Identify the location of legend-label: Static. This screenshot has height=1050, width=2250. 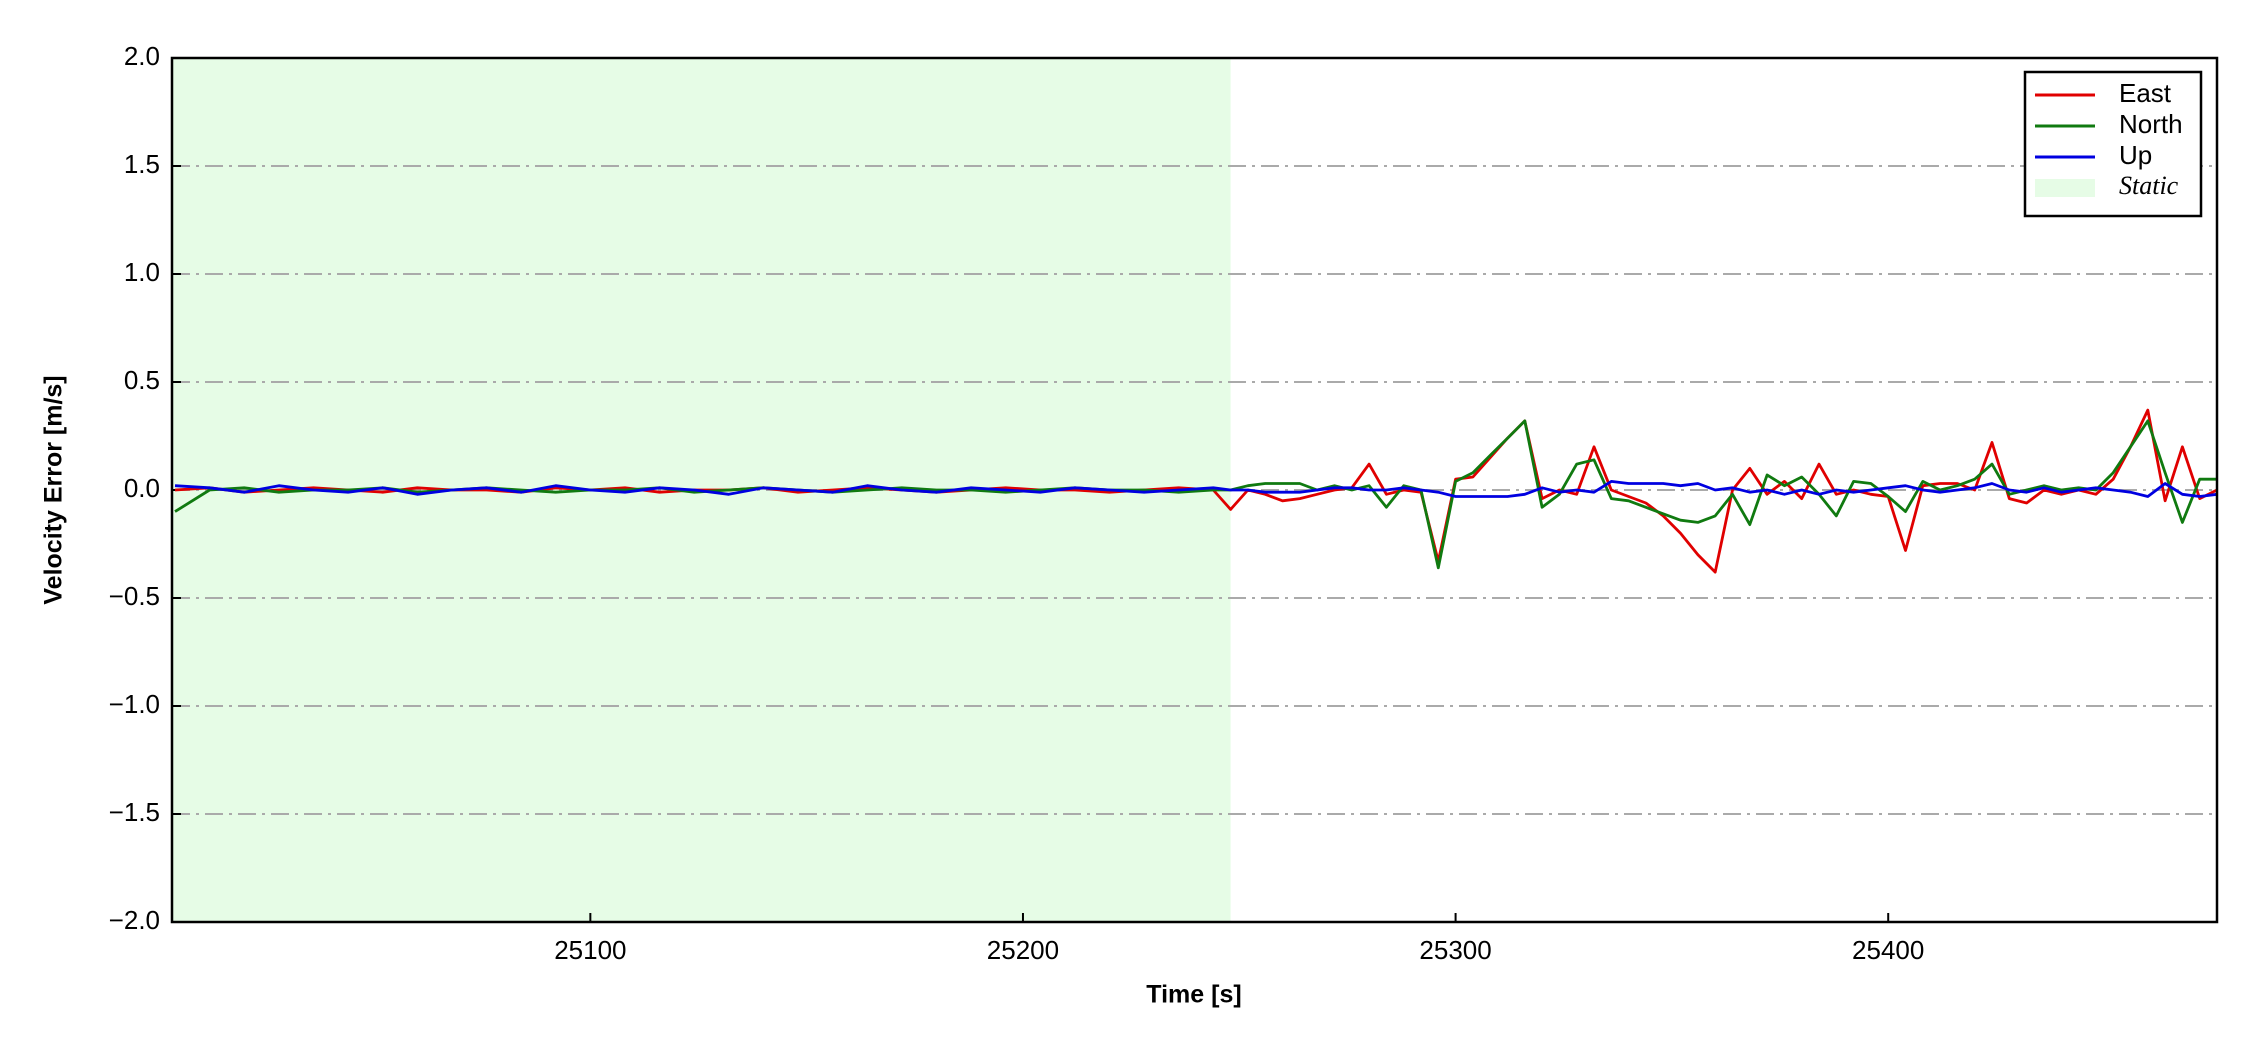
(2149, 185).